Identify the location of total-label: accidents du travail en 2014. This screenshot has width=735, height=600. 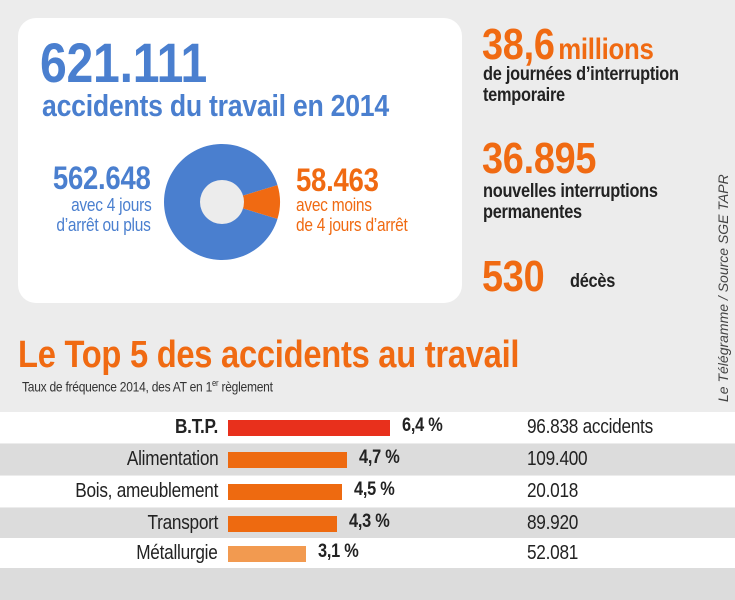
(215, 105).